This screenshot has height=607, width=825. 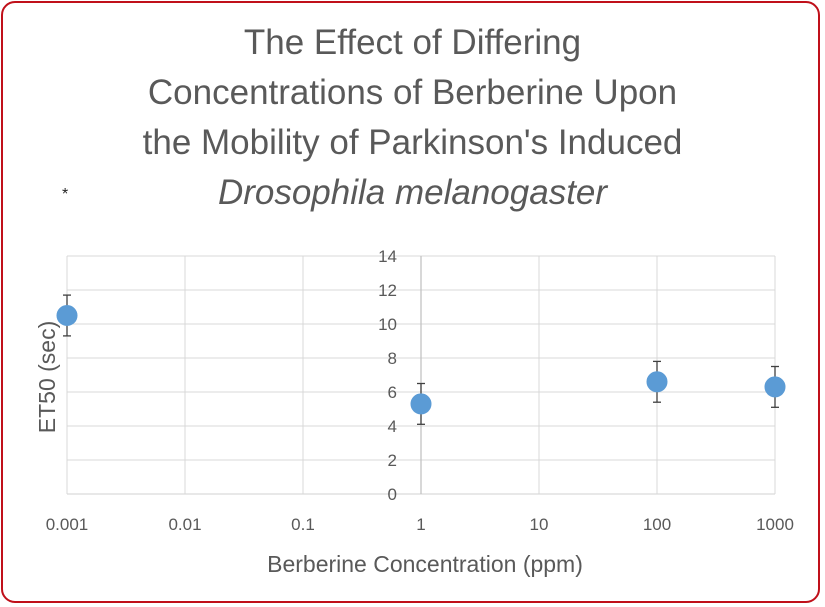 What do you see at coordinates (387, 290) in the screenshot?
I see `y-tick-label: 12` at bounding box center [387, 290].